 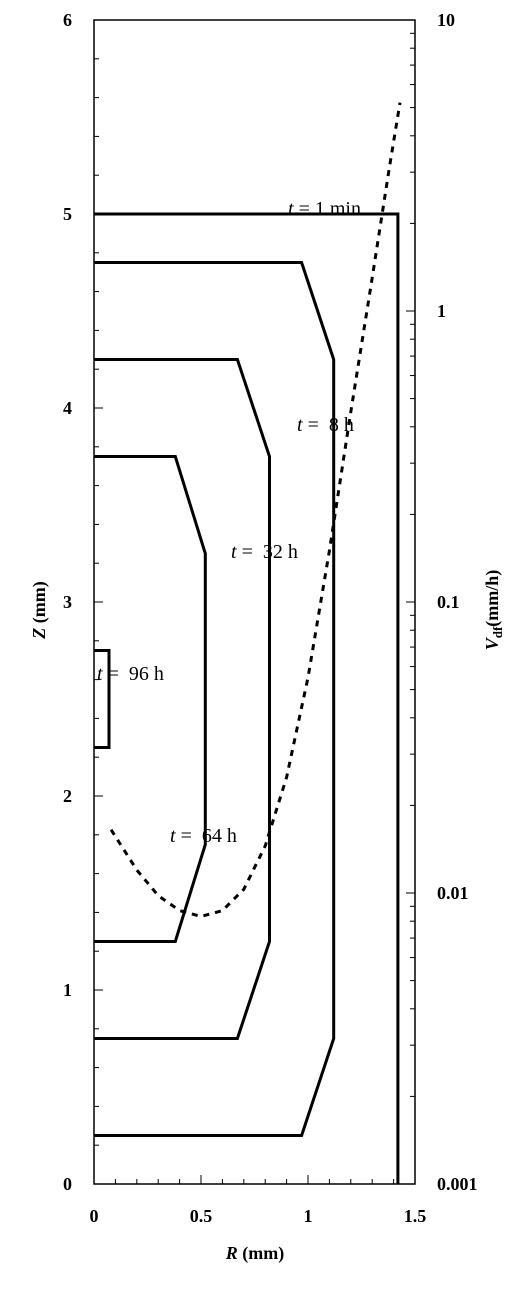 What do you see at coordinates (308, 1216) in the screenshot?
I see `x-tick-label: 1` at bounding box center [308, 1216].